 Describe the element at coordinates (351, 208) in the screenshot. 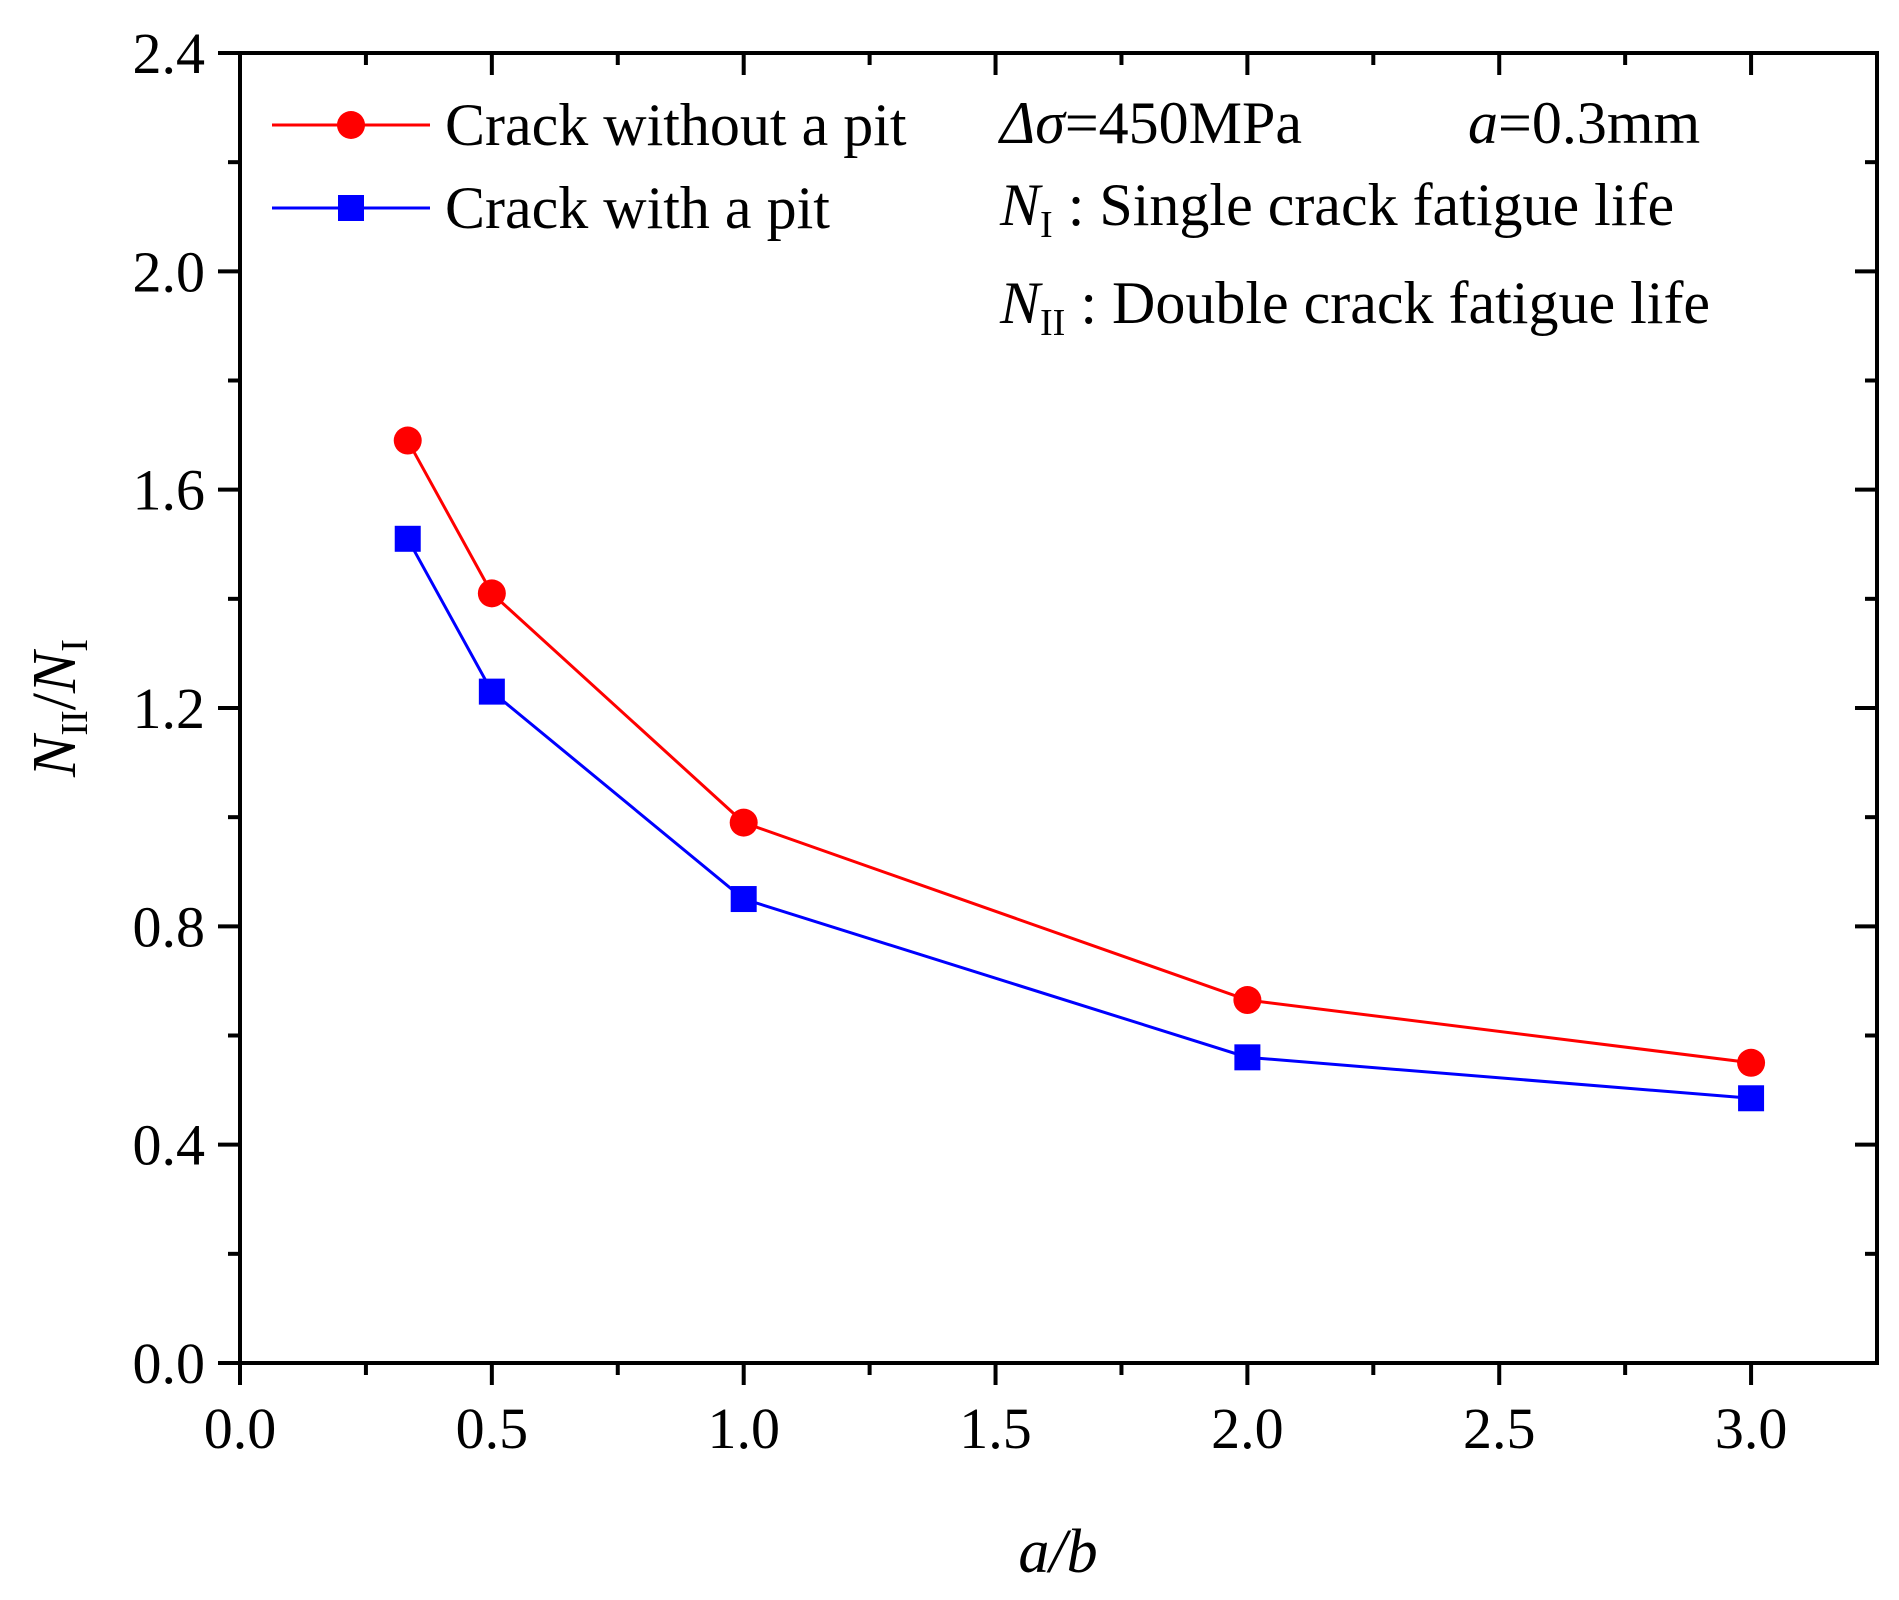

I see `legend-marker-with-pit` at that location.